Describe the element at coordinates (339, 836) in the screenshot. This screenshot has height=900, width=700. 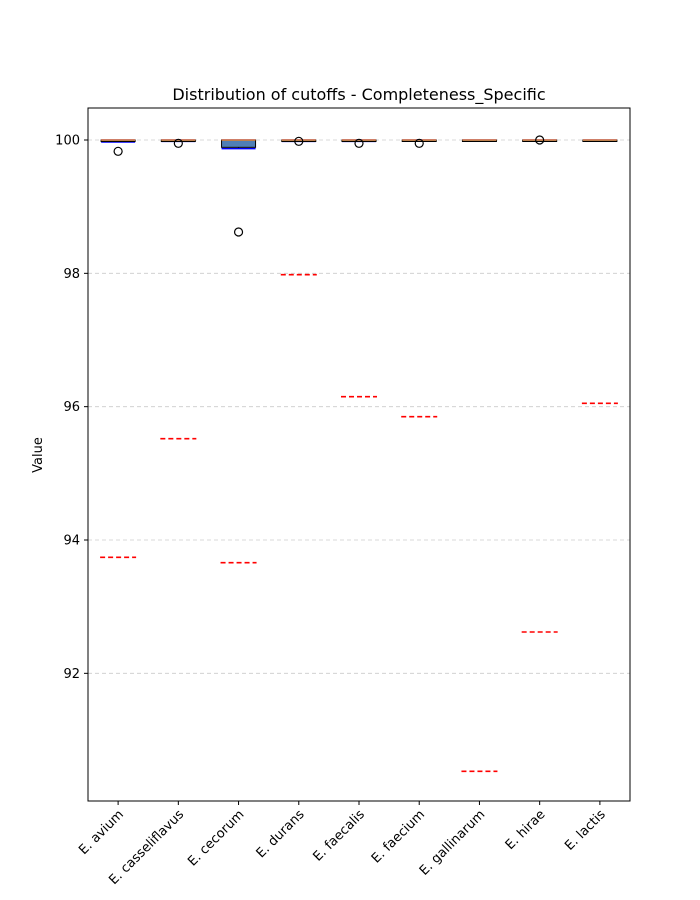
I see `x-tick-label: E. faecalis` at that location.